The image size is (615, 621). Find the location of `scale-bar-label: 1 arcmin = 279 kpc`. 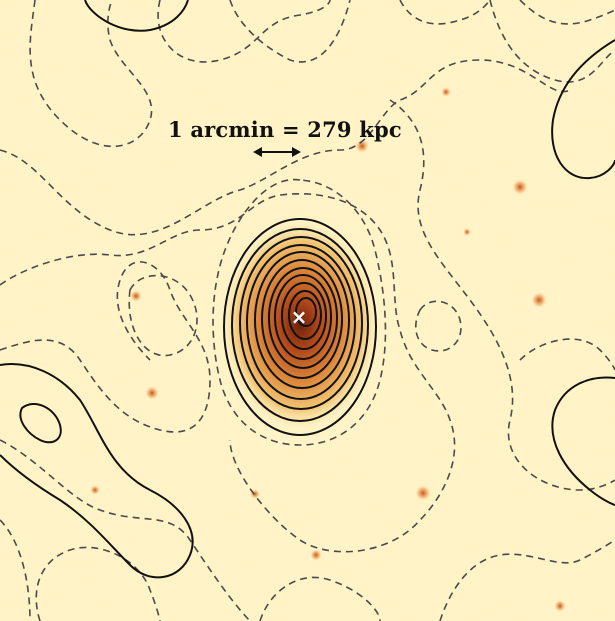

scale-bar-label: 1 arcmin = 279 kpc is located at coordinates (285, 129).